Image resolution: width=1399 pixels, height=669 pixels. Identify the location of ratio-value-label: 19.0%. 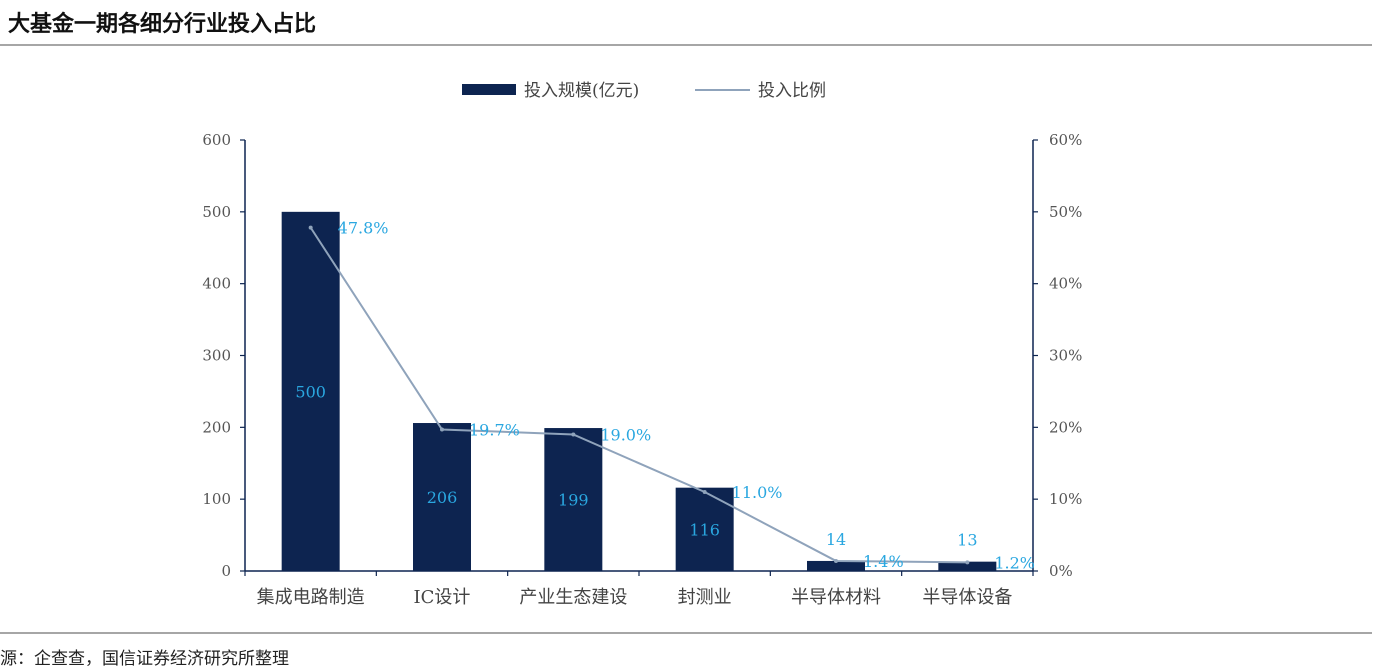
(625, 435).